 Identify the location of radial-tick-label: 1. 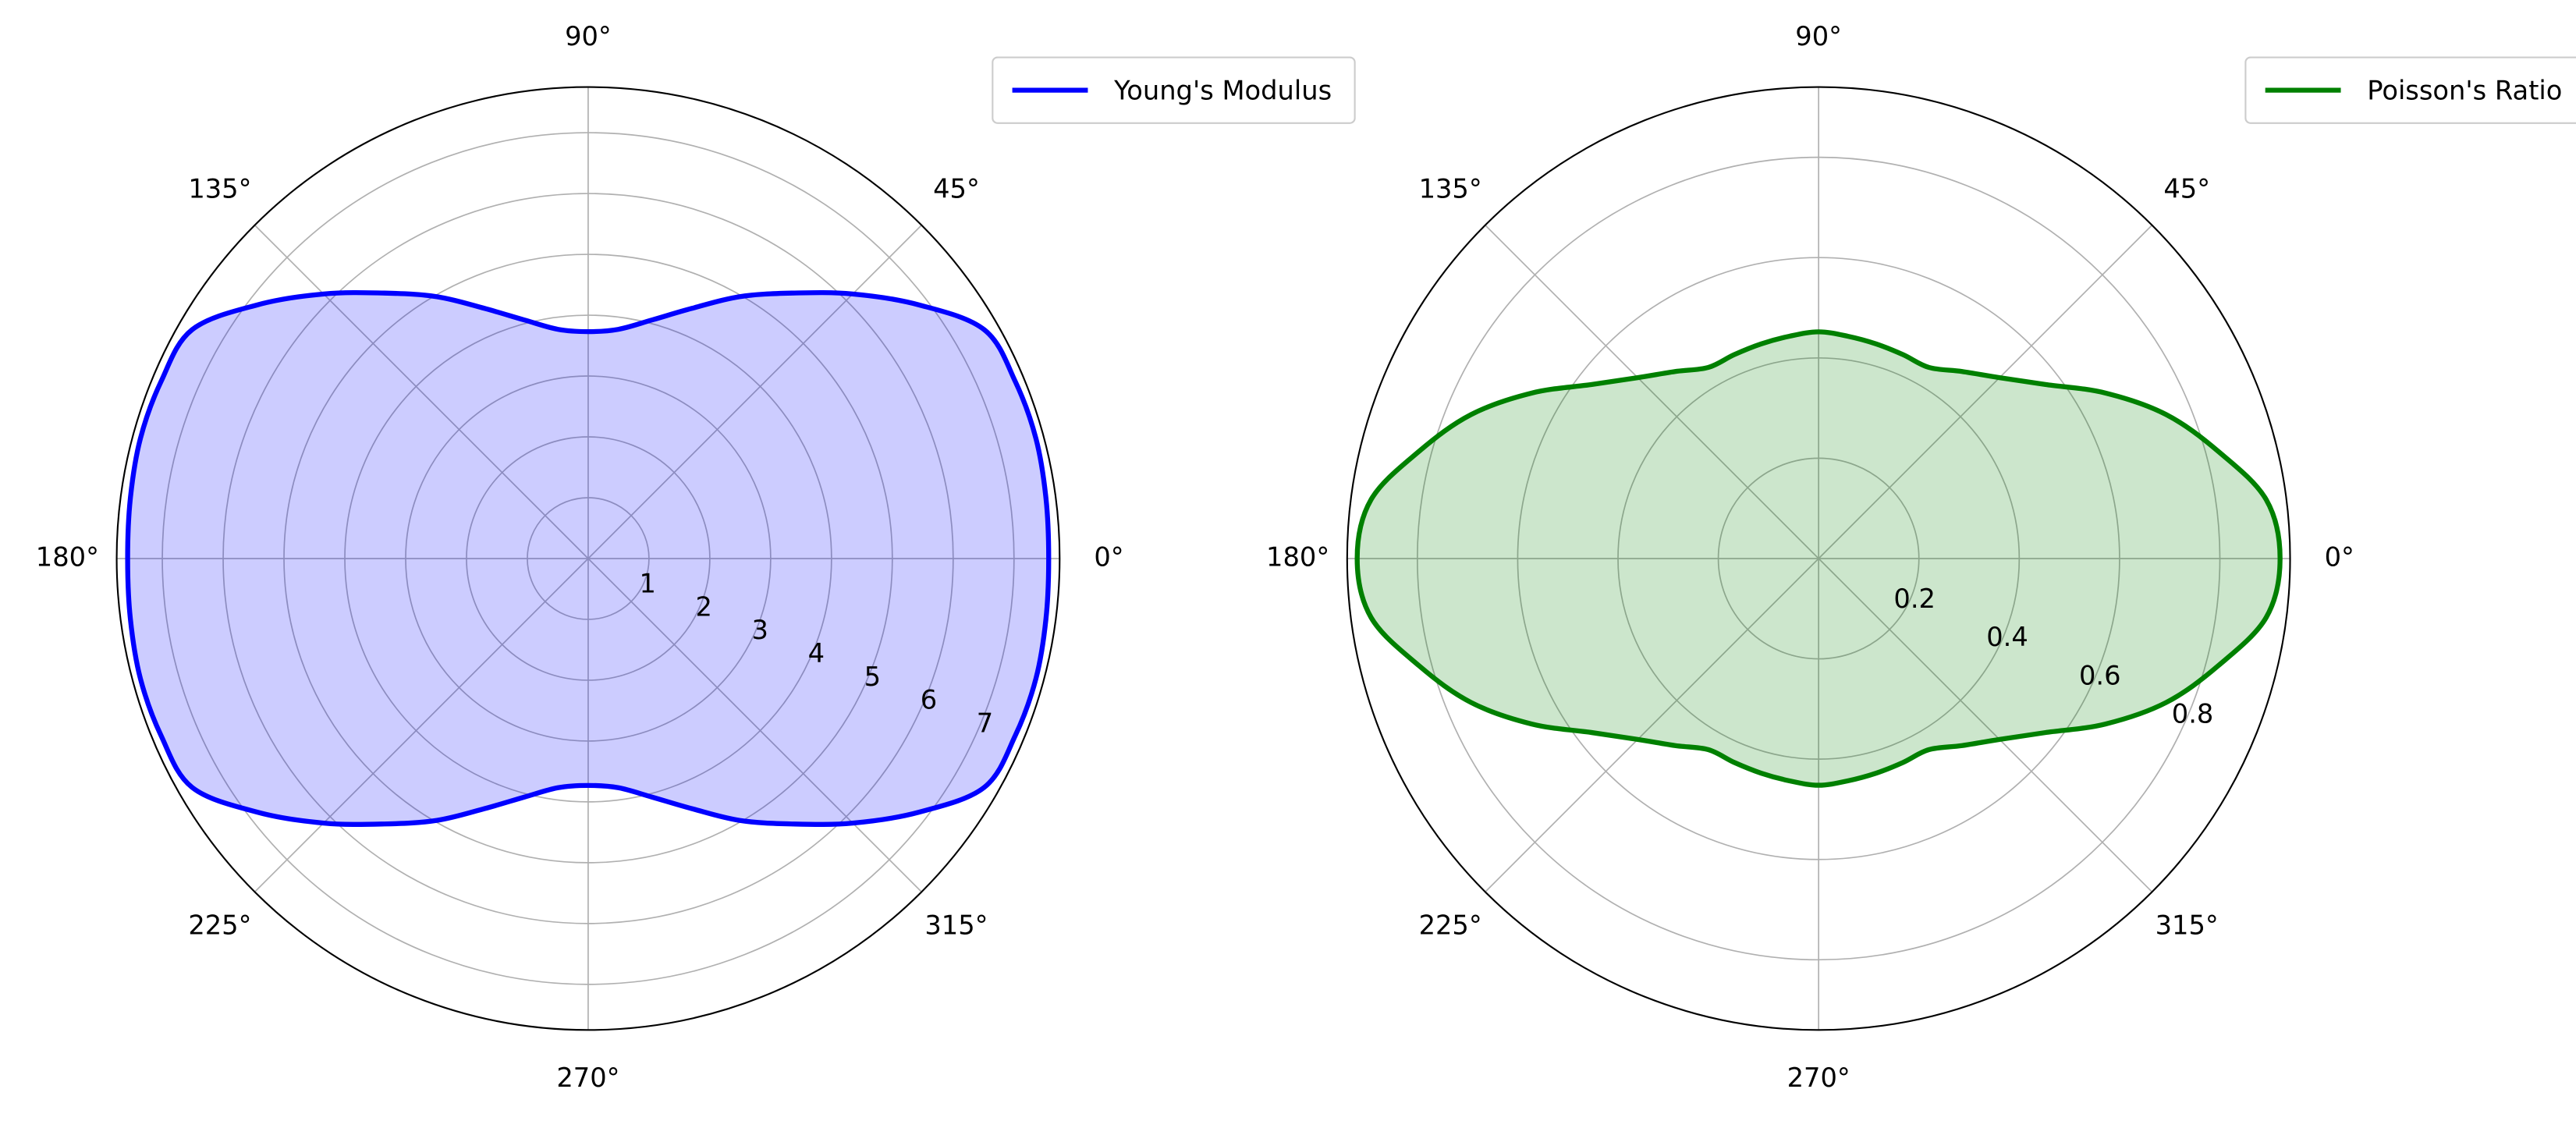
(647, 584).